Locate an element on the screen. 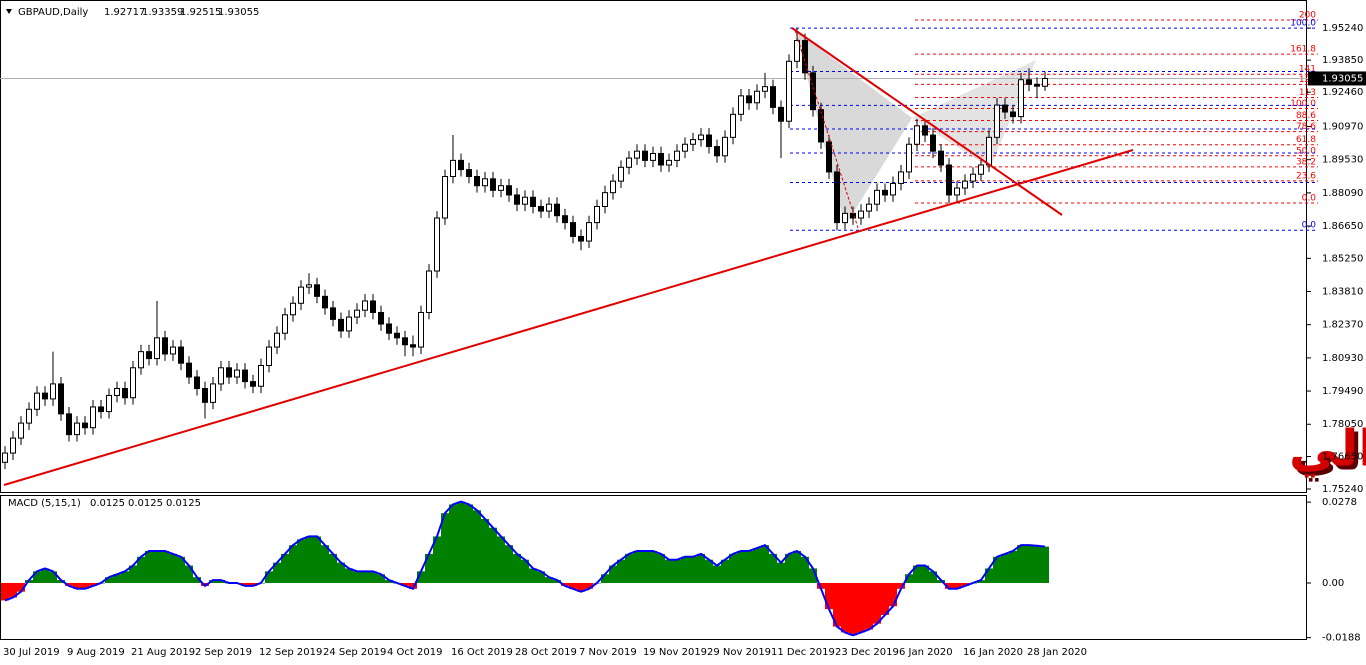 The width and height of the screenshot is (1366, 665). y-tick-label: 1.82370 is located at coordinates (1342, 325).